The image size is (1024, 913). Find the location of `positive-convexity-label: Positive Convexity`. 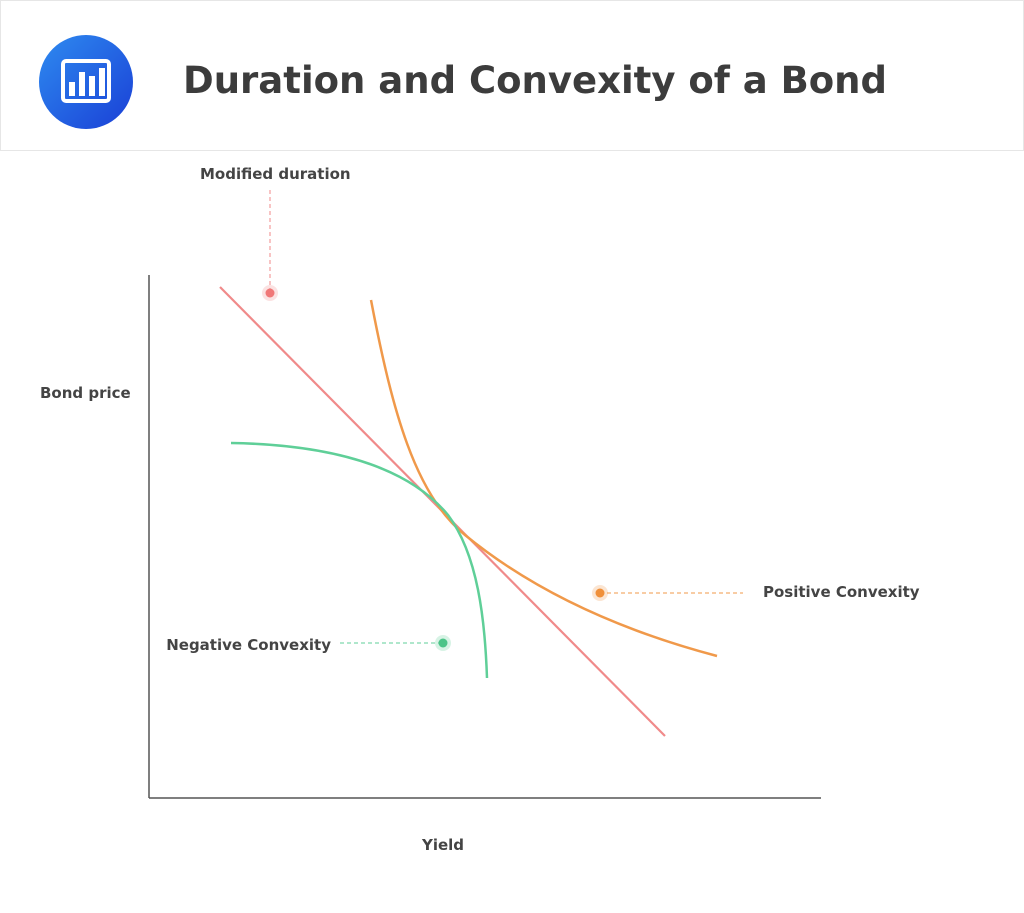

positive-convexity-label: Positive Convexity is located at coordinates (841, 592).